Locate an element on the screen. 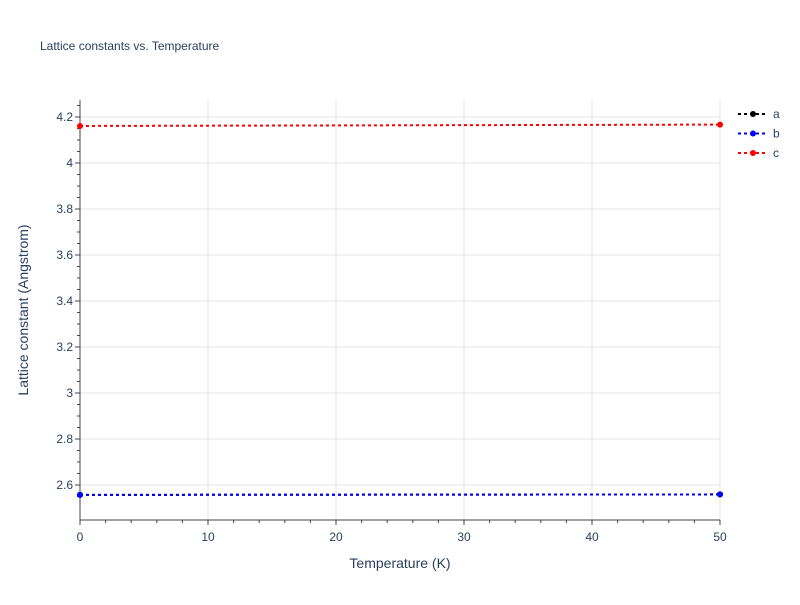  x-tick-label: 20 is located at coordinates (336, 537).